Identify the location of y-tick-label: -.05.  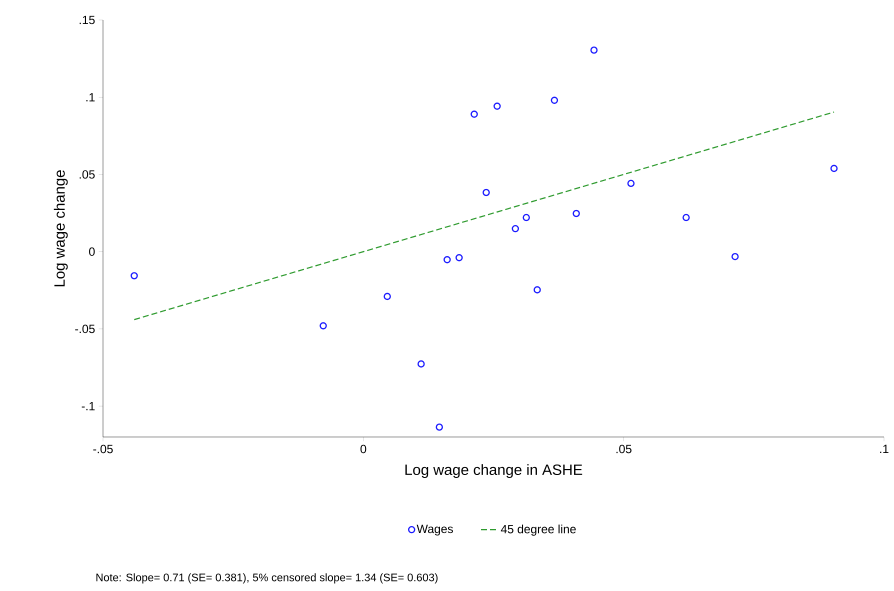
(85, 329).